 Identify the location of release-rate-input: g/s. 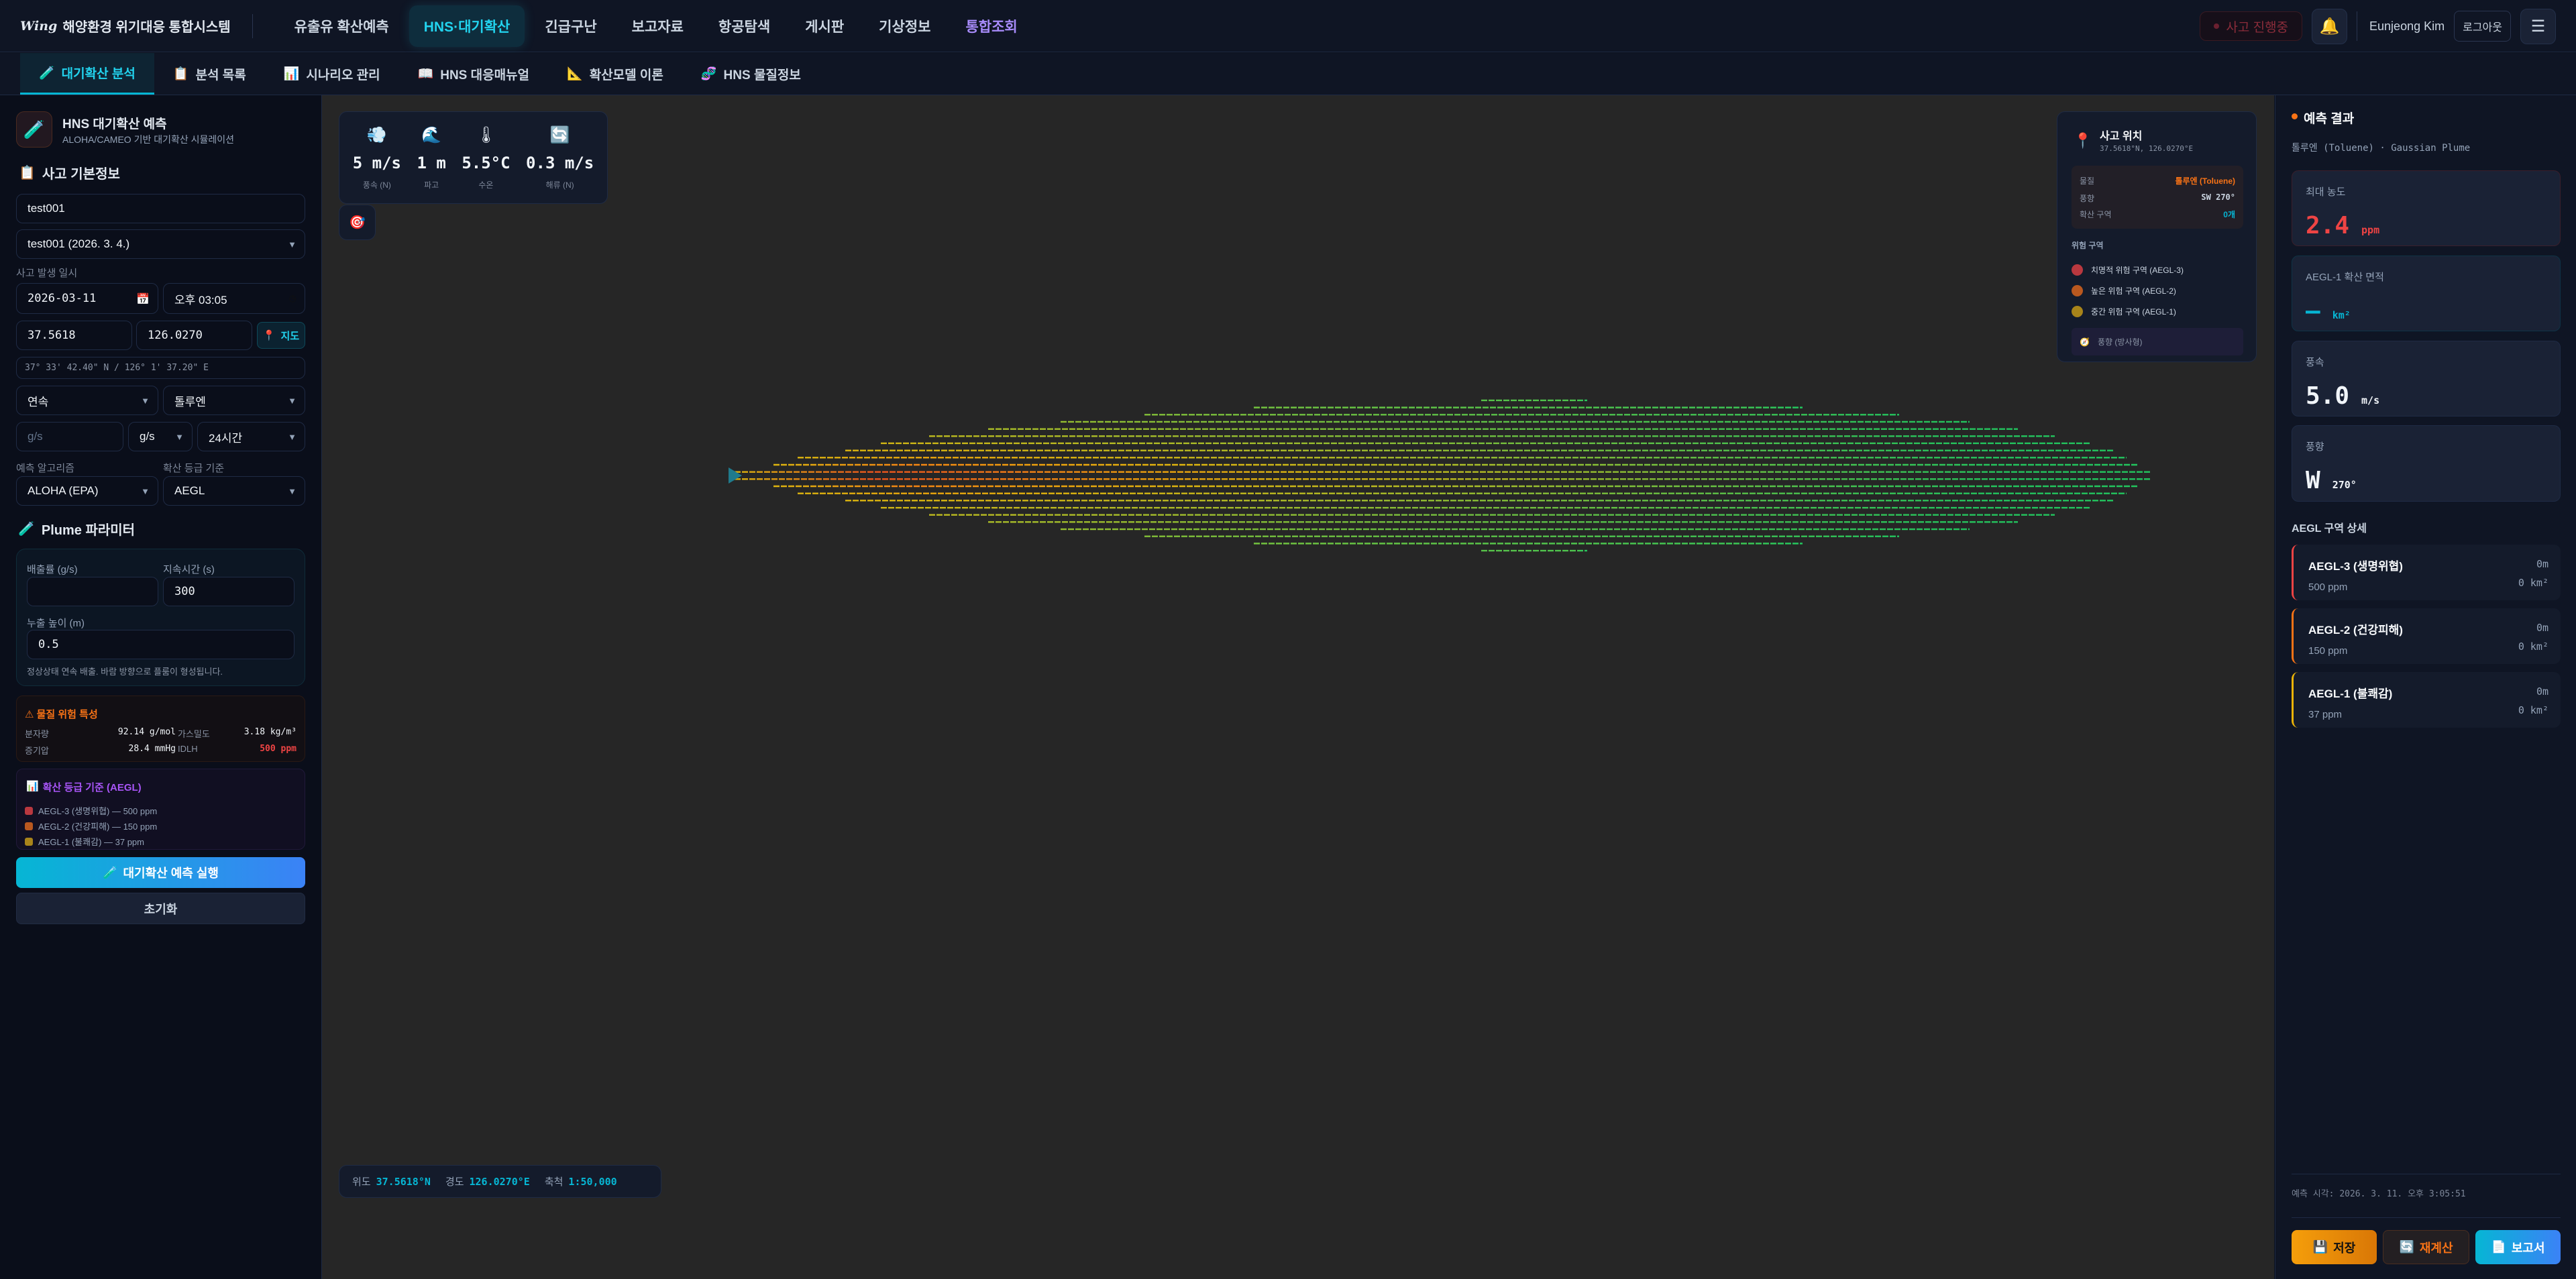
(69, 436).